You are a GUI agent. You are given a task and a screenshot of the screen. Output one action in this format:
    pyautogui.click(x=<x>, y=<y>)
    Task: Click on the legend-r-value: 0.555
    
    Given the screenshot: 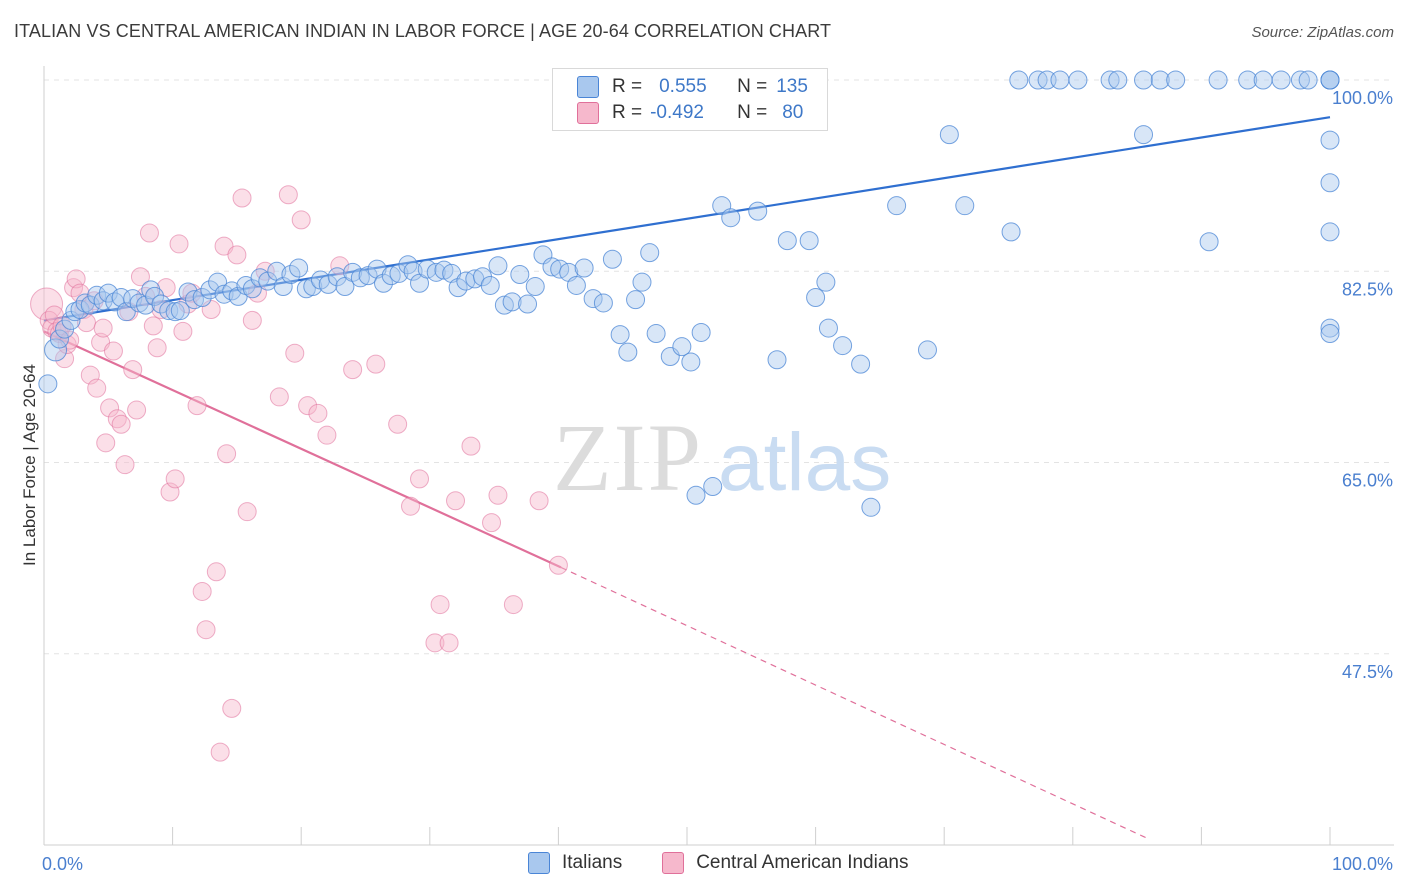 What is the action you would take?
    pyautogui.click(x=683, y=86)
    